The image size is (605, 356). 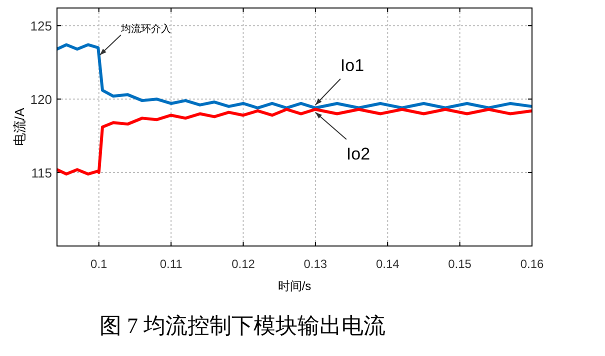 What do you see at coordinates (243, 325) in the screenshot?
I see `caption: 图 7 均流控制下模块输出电流` at bounding box center [243, 325].